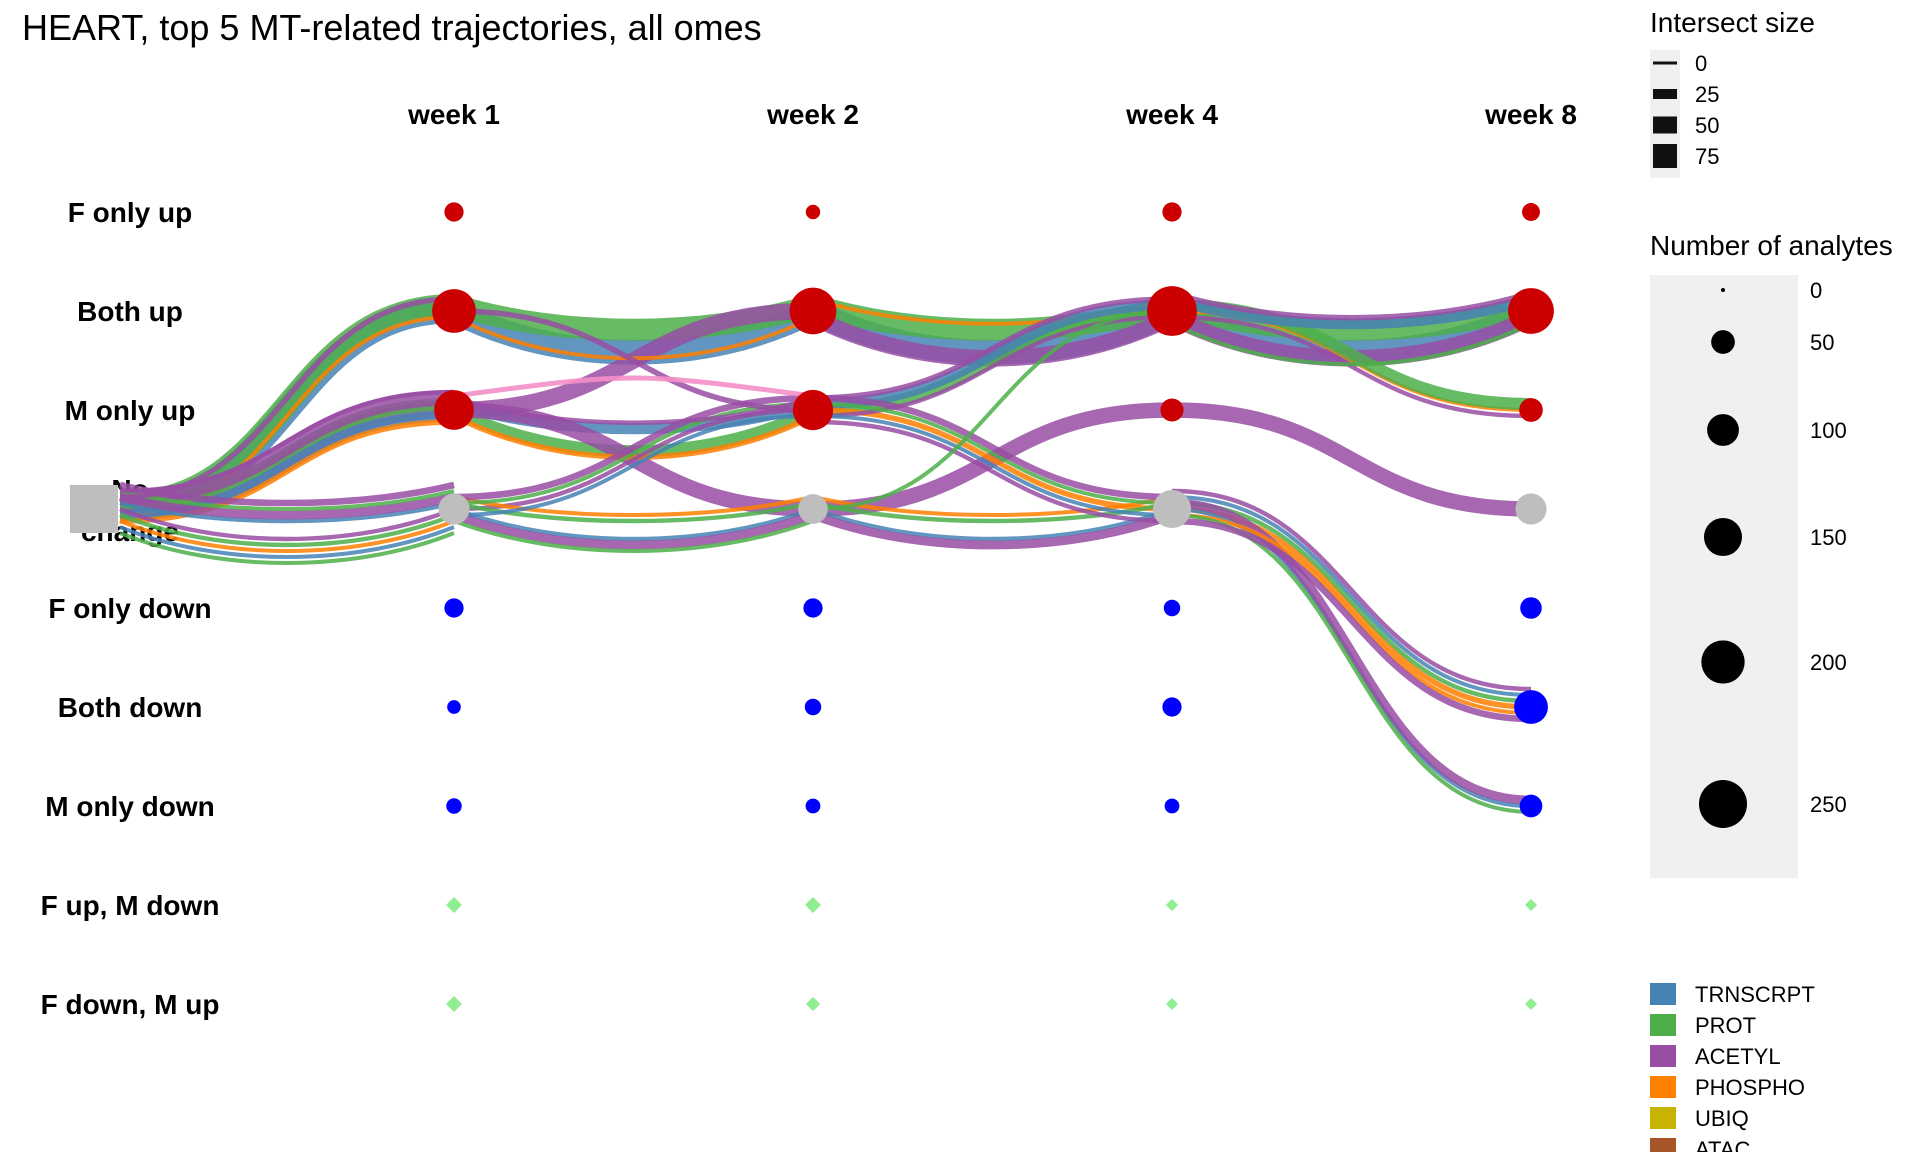  What do you see at coordinates (813, 311) in the screenshot?
I see `node-week-2-both-up` at bounding box center [813, 311].